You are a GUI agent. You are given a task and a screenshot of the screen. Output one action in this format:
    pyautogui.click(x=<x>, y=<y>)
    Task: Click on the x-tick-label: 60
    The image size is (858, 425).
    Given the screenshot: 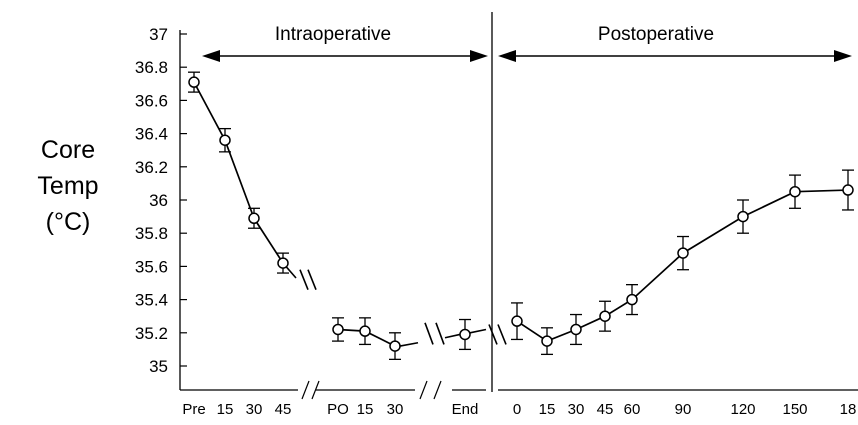 What is the action you would take?
    pyautogui.click(x=632, y=409)
    